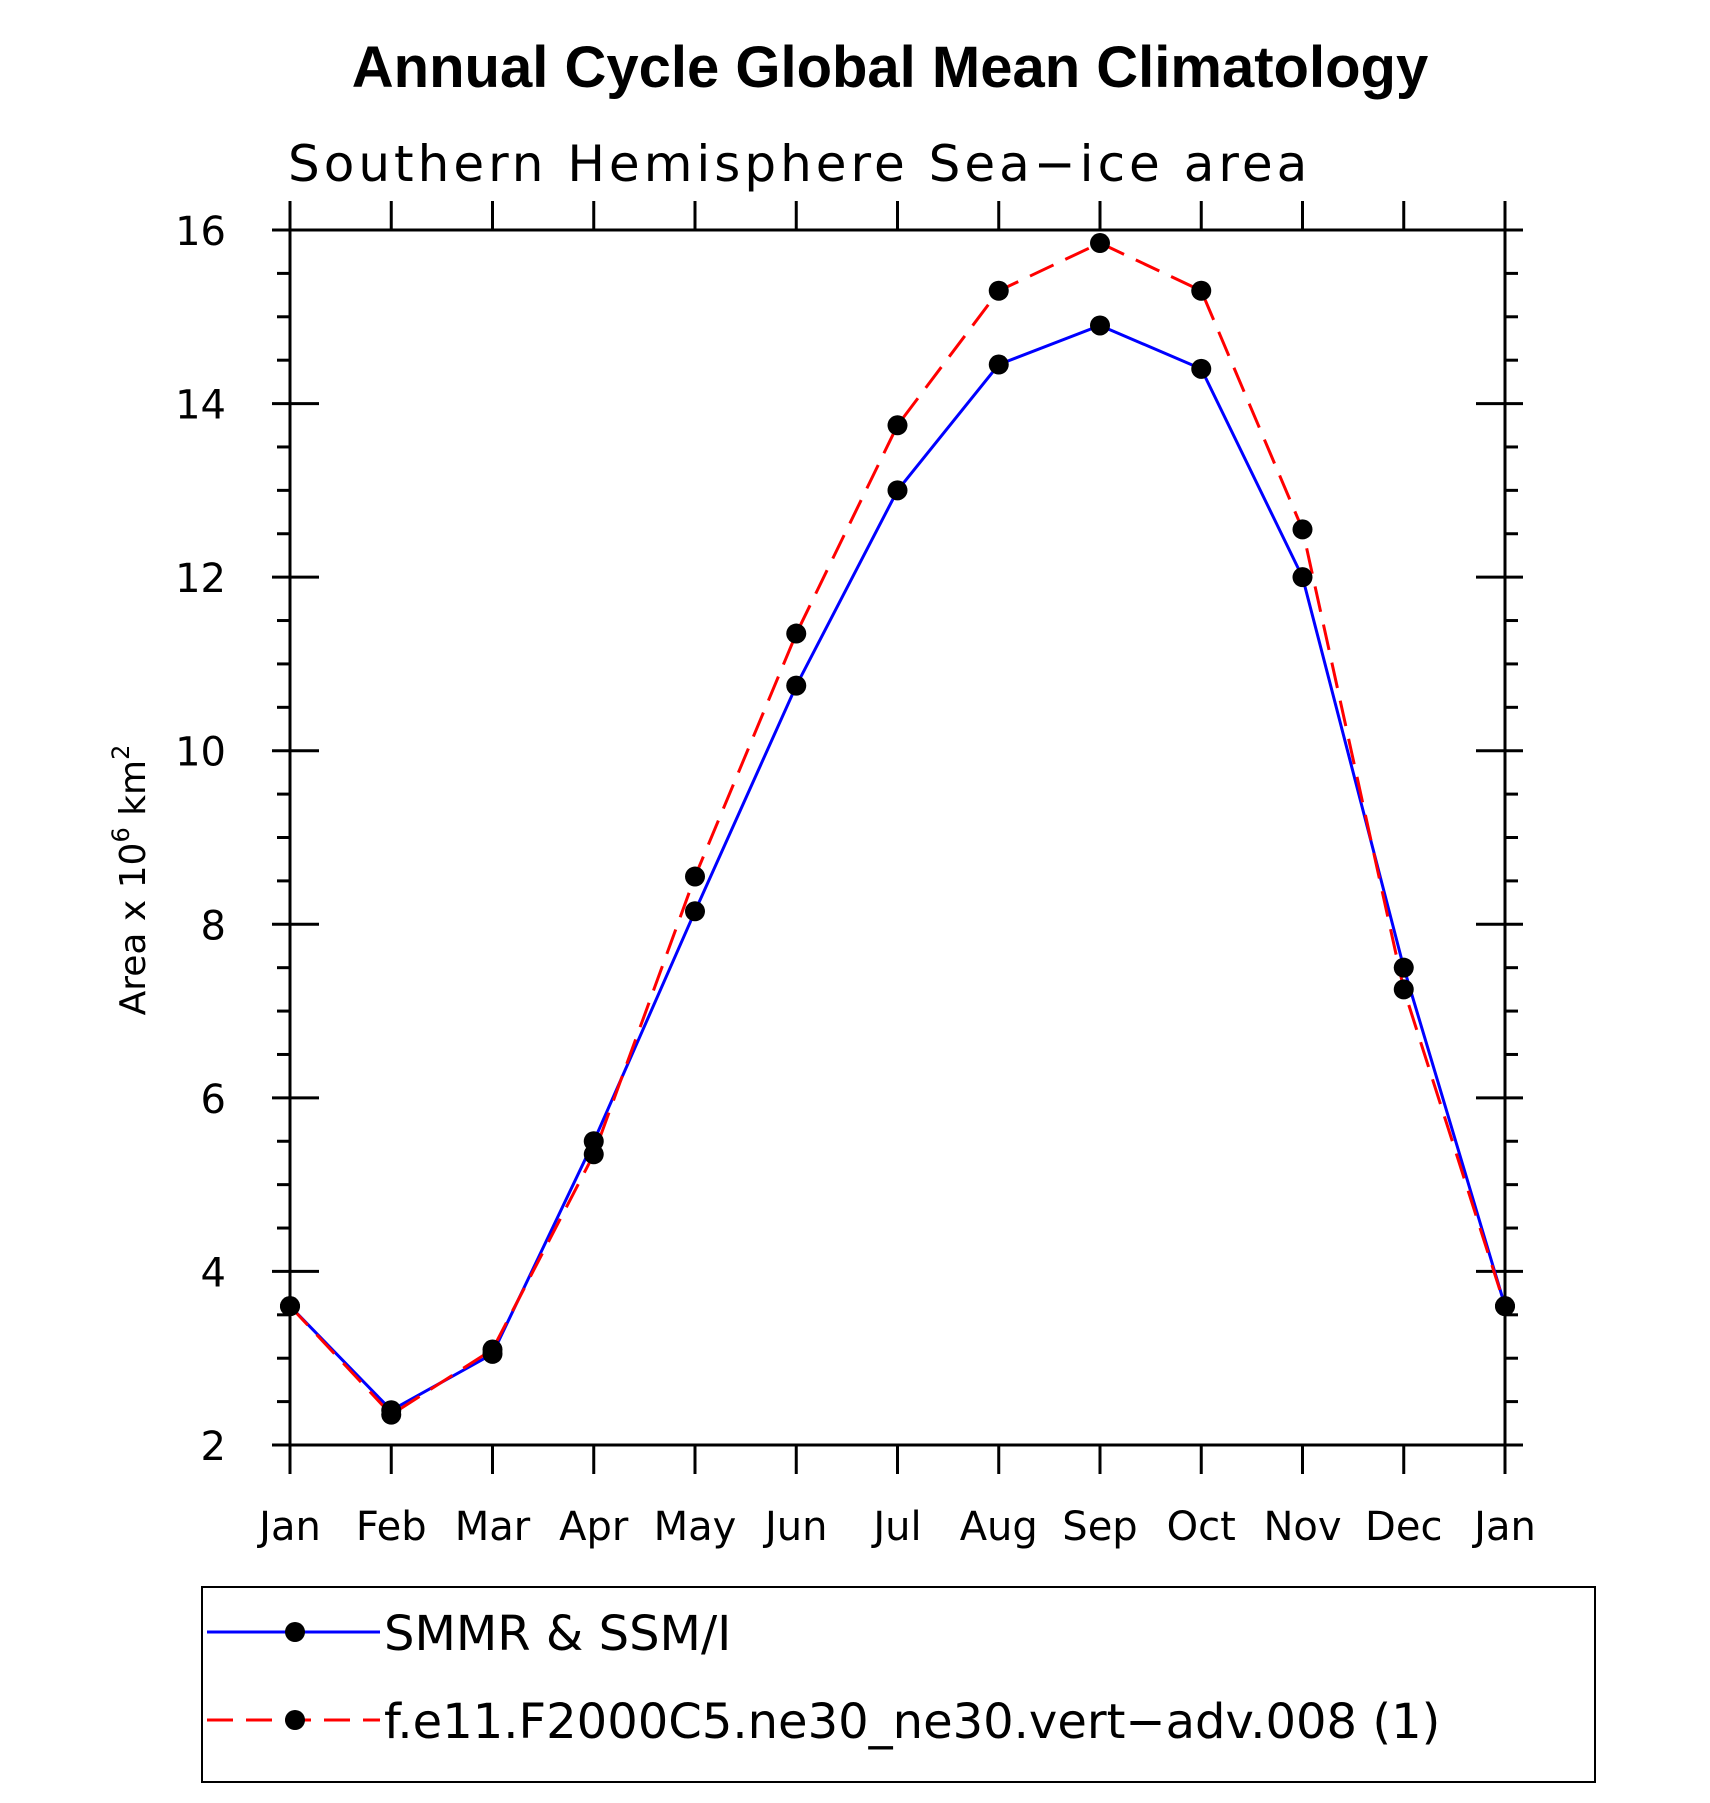 This screenshot has width=1710, height=1803. Describe the element at coordinates (213, 1447) in the screenshot. I see `y-tick-label: 2` at that location.